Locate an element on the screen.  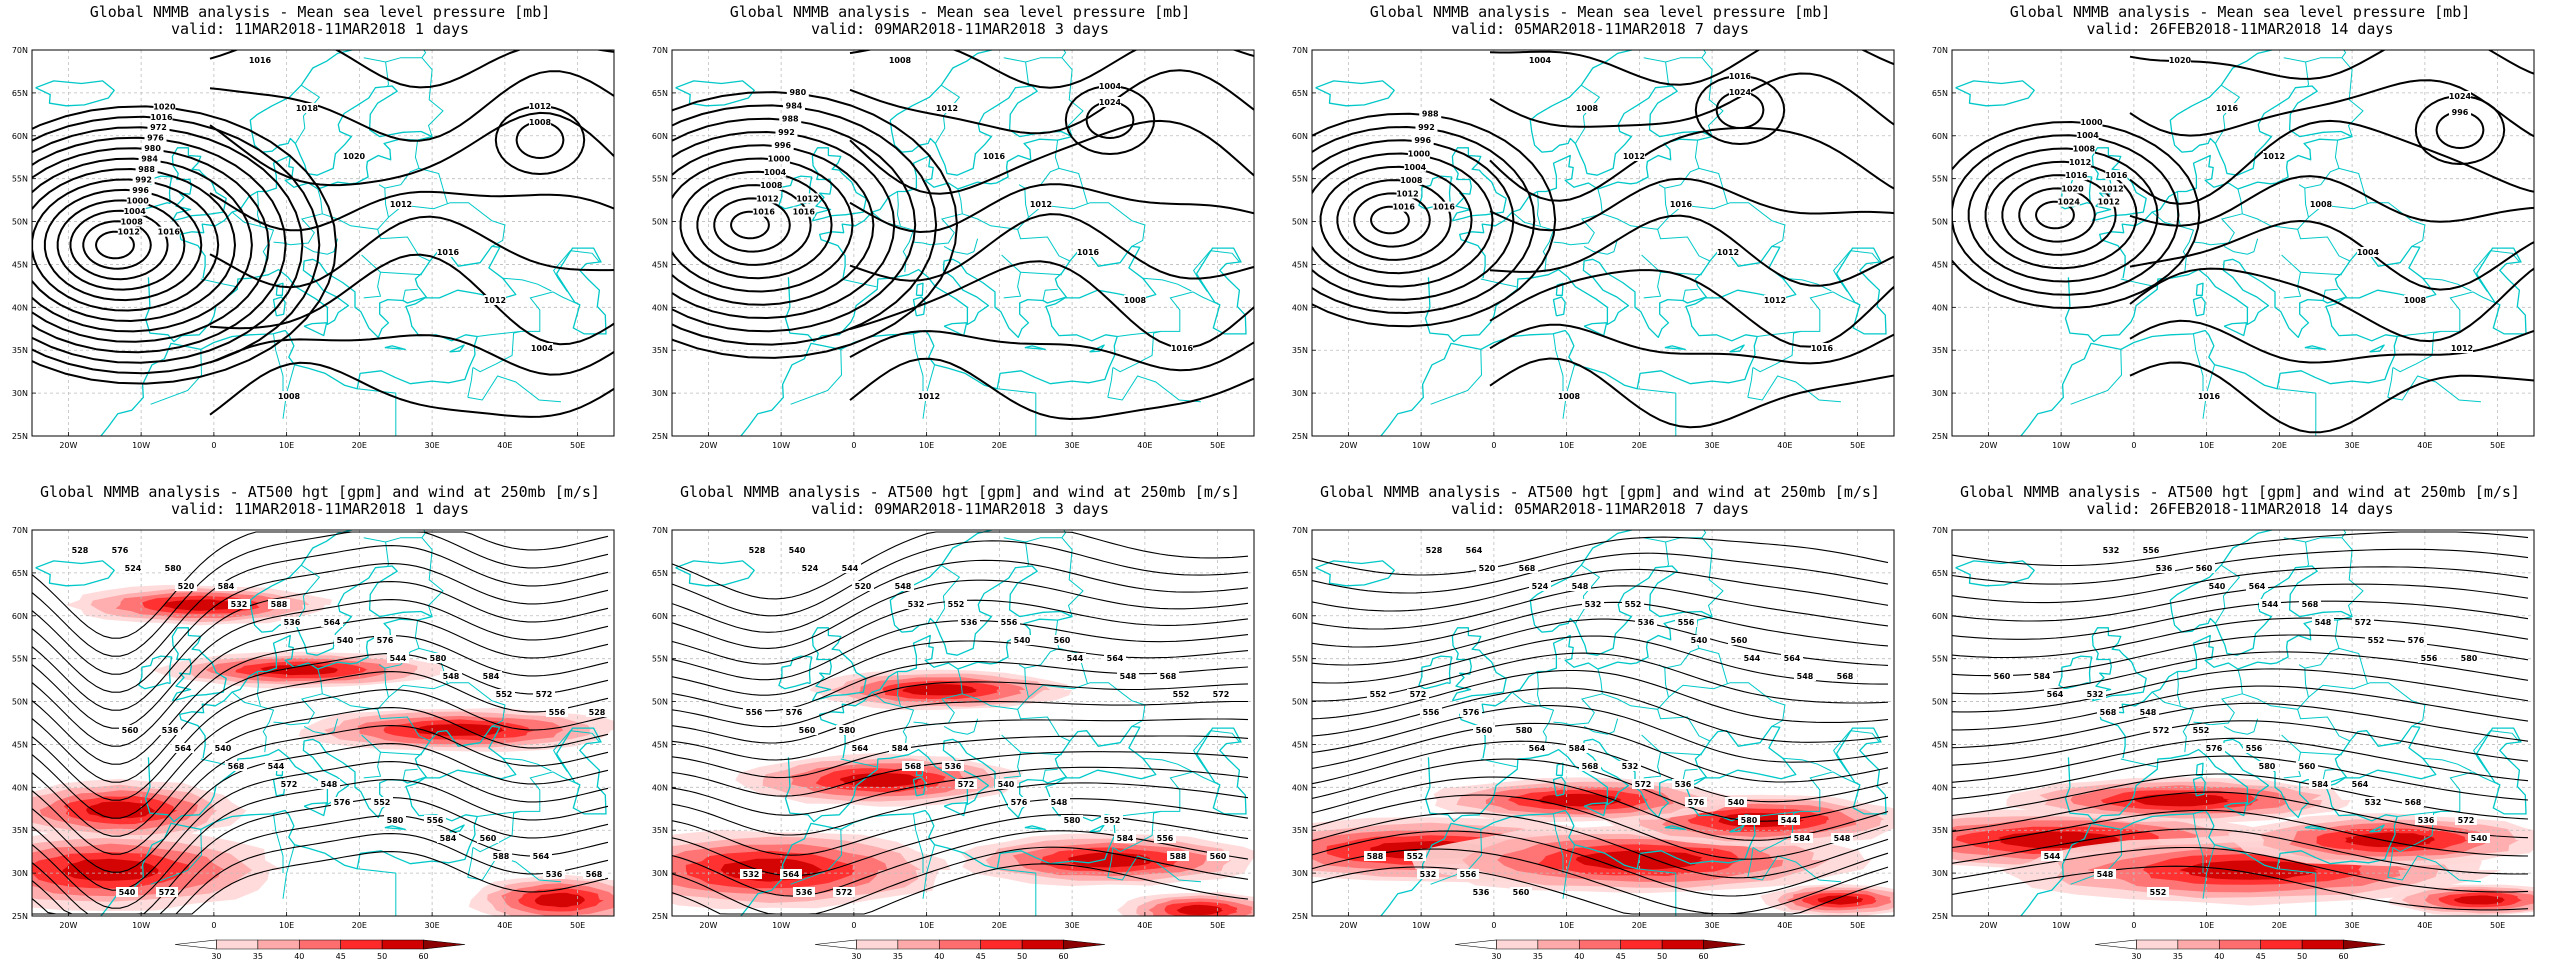
colorbar-label: 60 is located at coordinates (2343, 956).